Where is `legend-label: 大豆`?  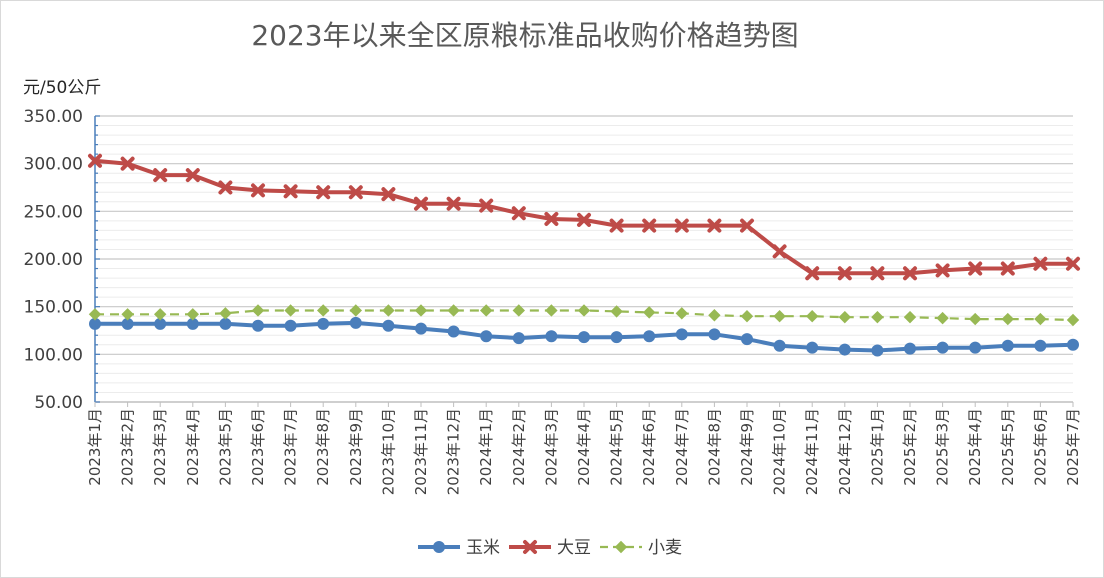 legend-label: 大豆 is located at coordinates (574, 548).